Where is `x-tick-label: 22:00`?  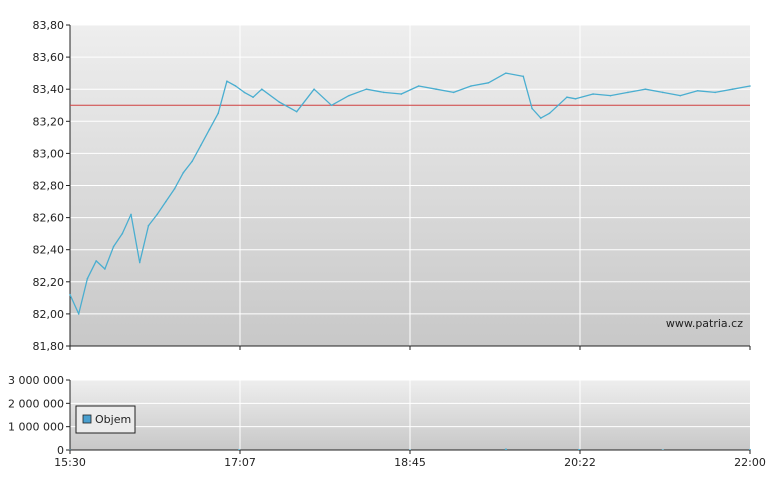
x-tick-label: 22:00 is located at coordinates (750, 462).